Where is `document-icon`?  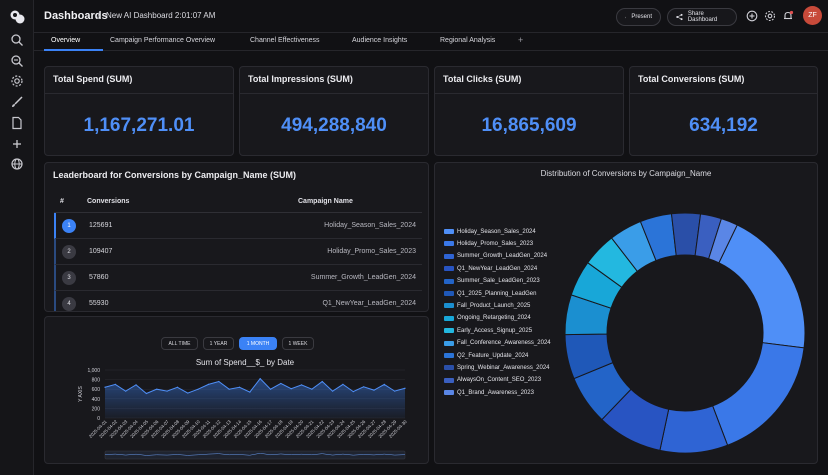
document-icon is located at coordinates (17, 123).